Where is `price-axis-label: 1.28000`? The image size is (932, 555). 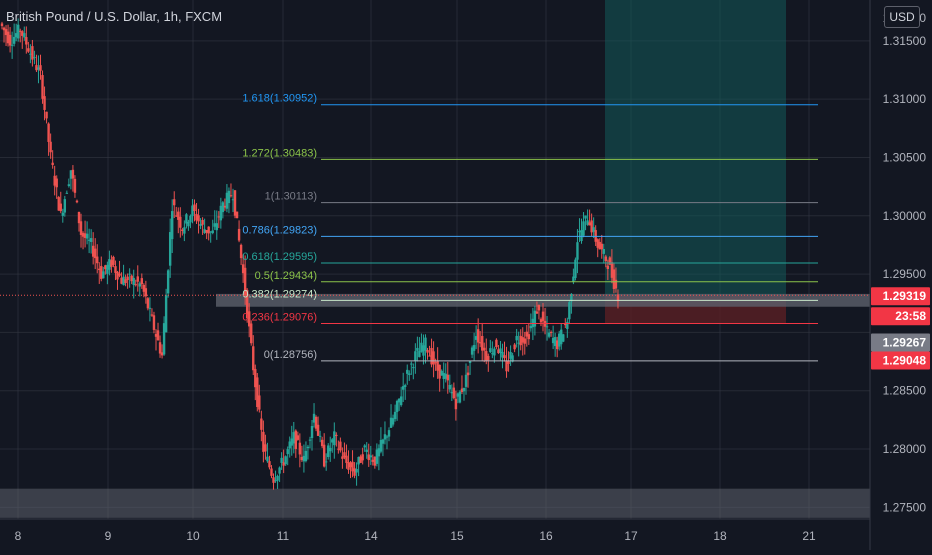
price-axis-label: 1.28000 is located at coordinates (905, 449).